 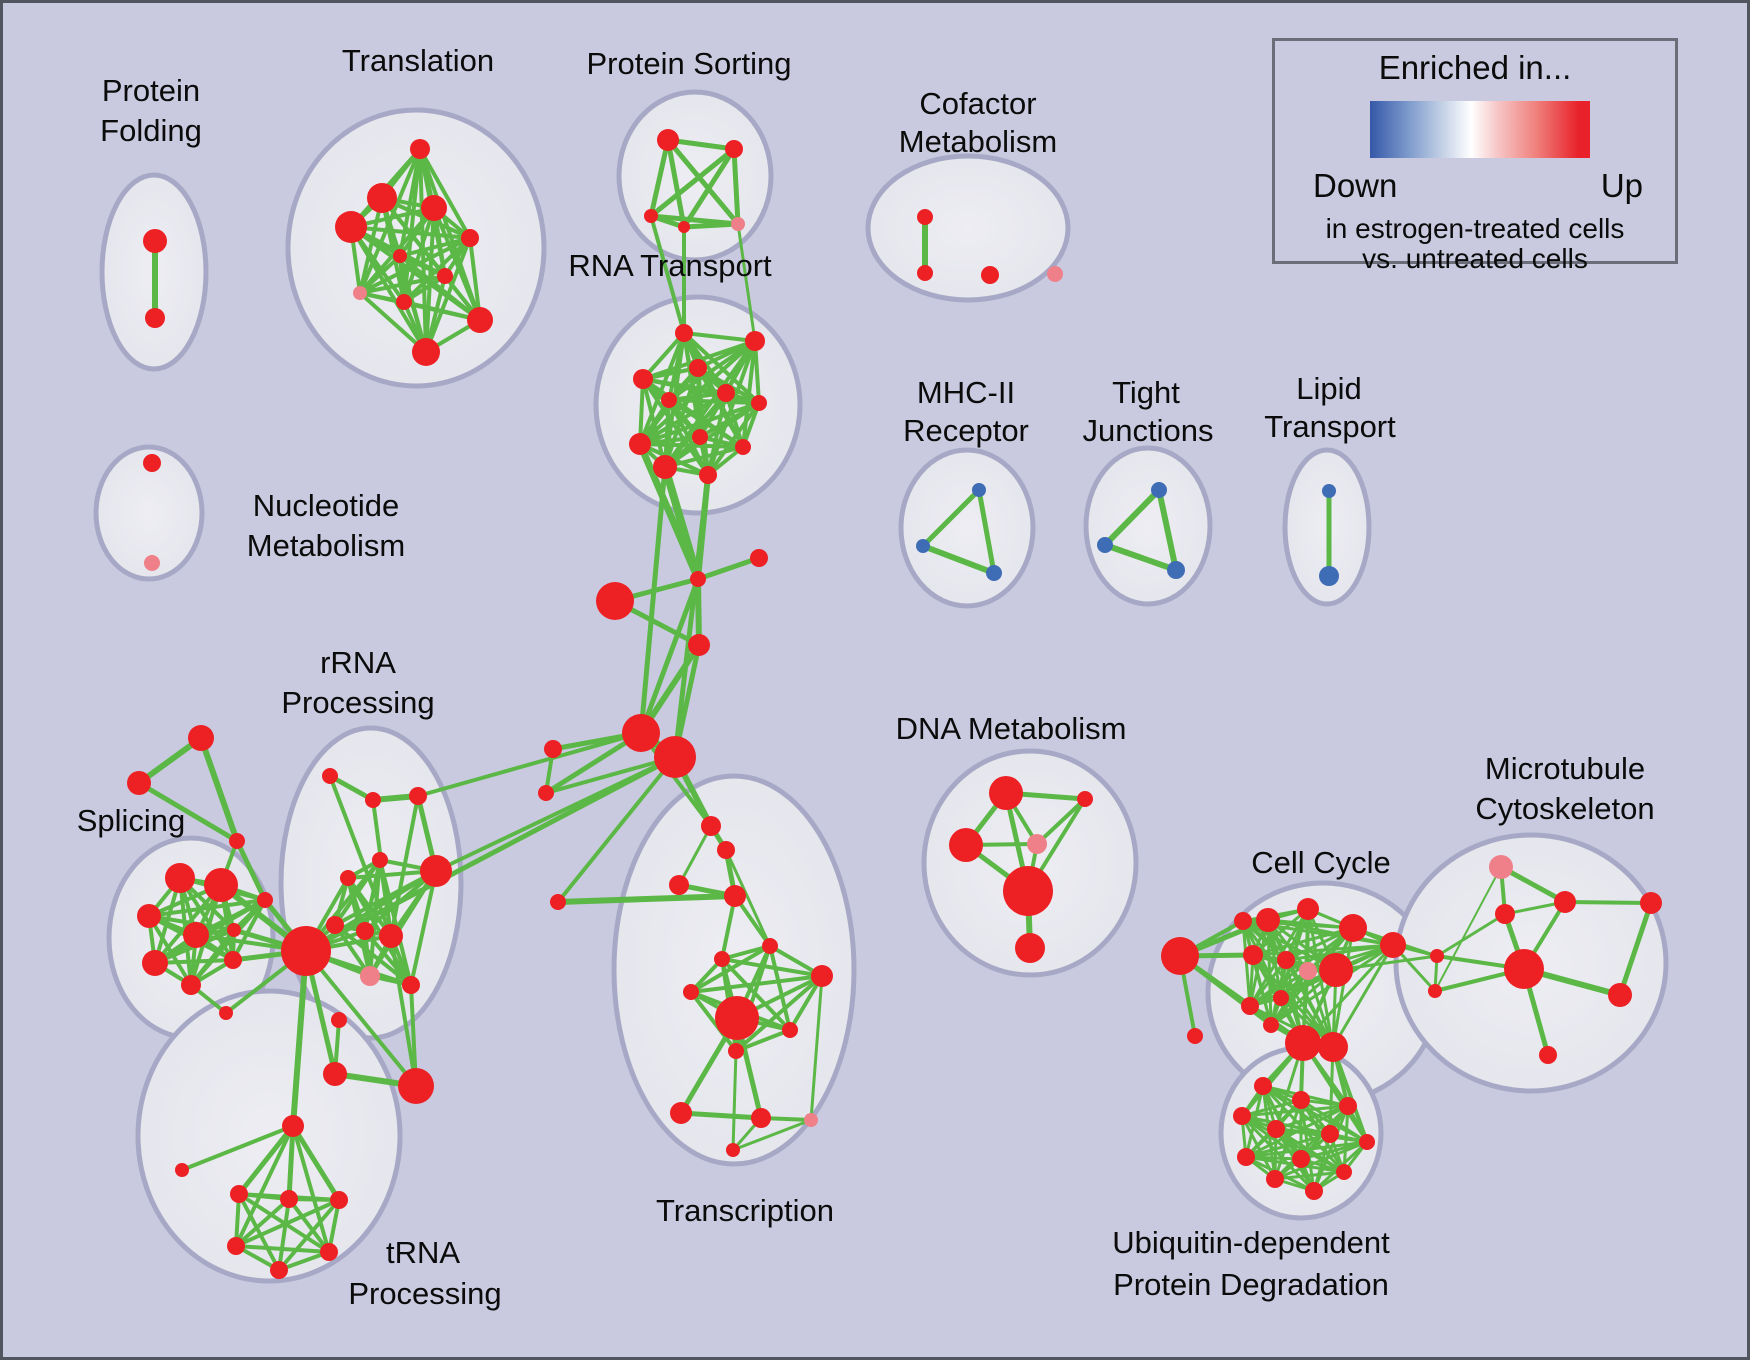 I want to click on edge-mc7-mc9, so click(x=1635, y=949).